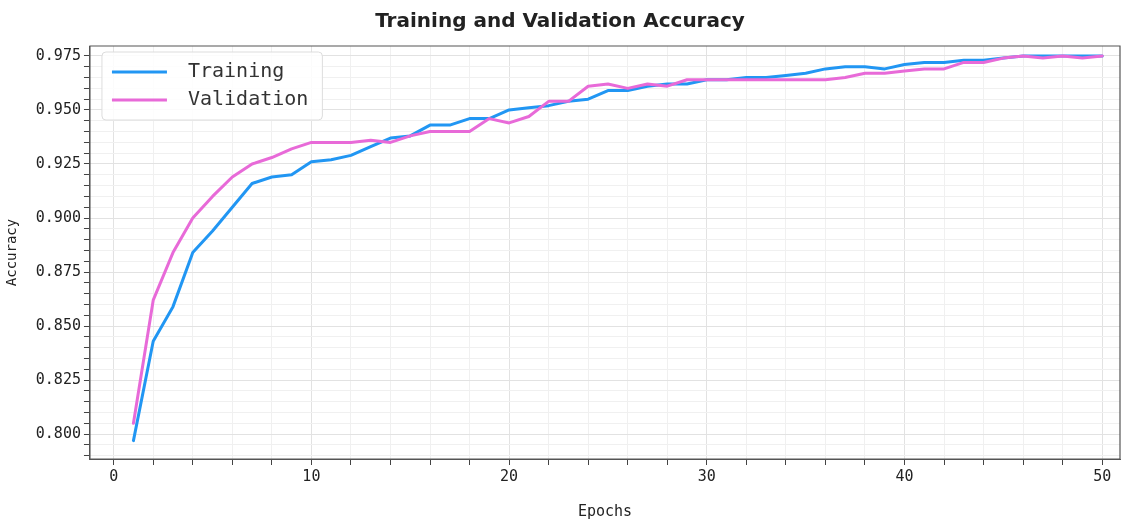 The height and width of the screenshot is (525, 1134). Describe the element at coordinates (11, 252) in the screenshot. I see `y-axis-title: Accuracy` at that location.